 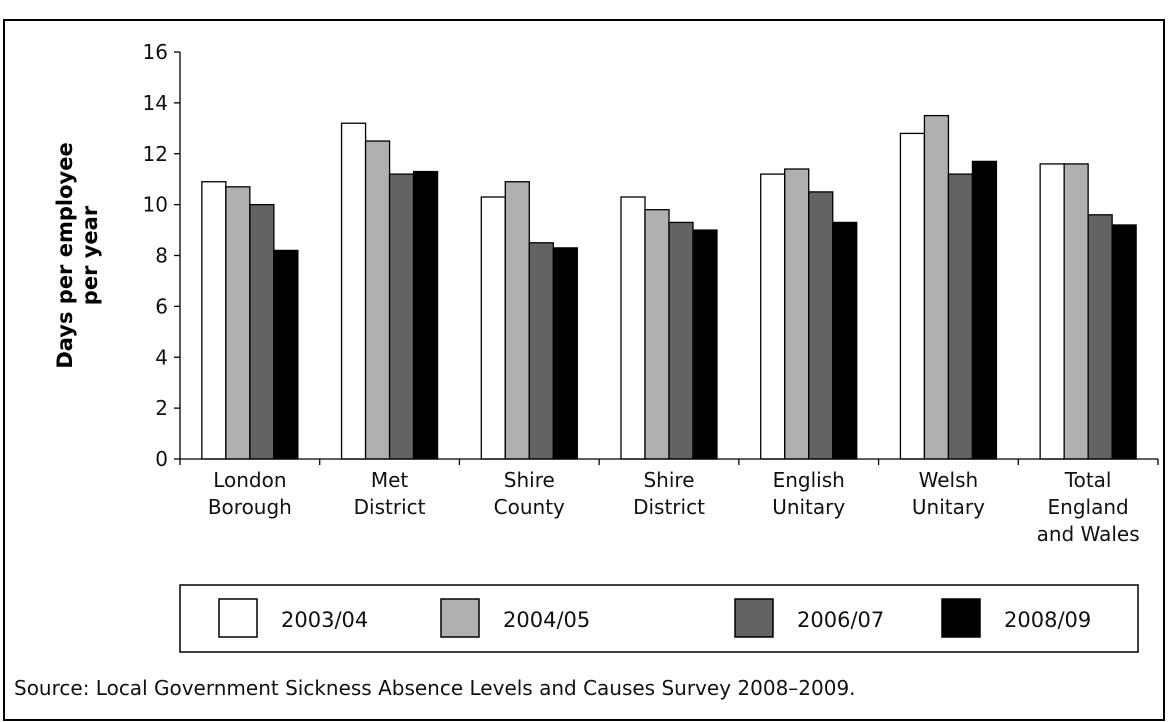 What do you see at coordinates (155, 103) in the screenshot?
I see `y-tick-label: 14` at bounding box center [155, 103].